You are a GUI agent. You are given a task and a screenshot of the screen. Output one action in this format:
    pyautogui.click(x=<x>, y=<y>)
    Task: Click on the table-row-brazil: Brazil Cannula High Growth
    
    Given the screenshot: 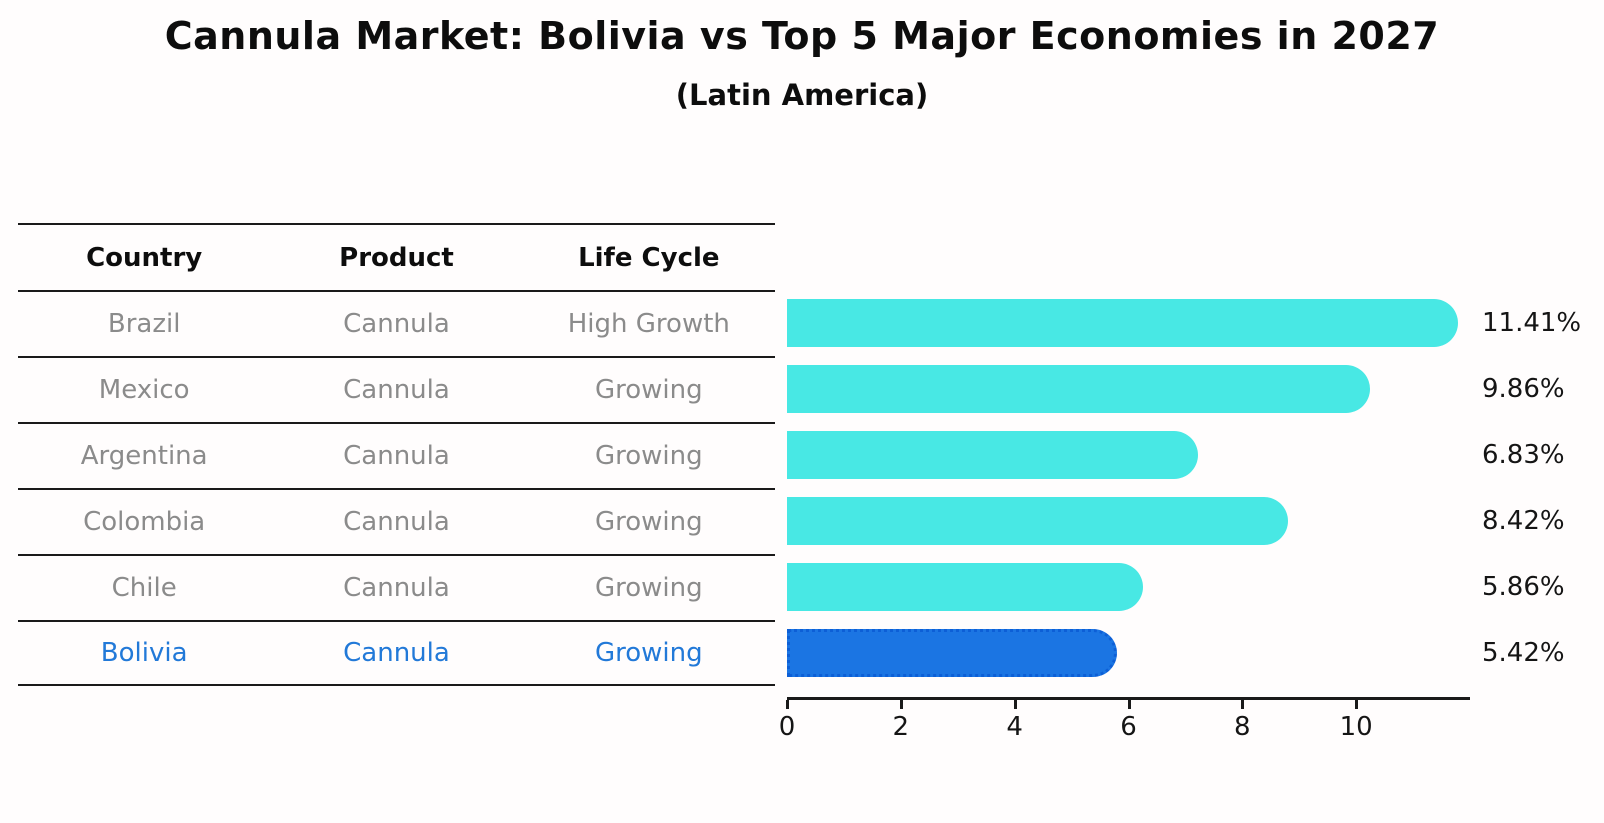 What is the action you would take?
    pyautogui.click(x=396, y=323)
    